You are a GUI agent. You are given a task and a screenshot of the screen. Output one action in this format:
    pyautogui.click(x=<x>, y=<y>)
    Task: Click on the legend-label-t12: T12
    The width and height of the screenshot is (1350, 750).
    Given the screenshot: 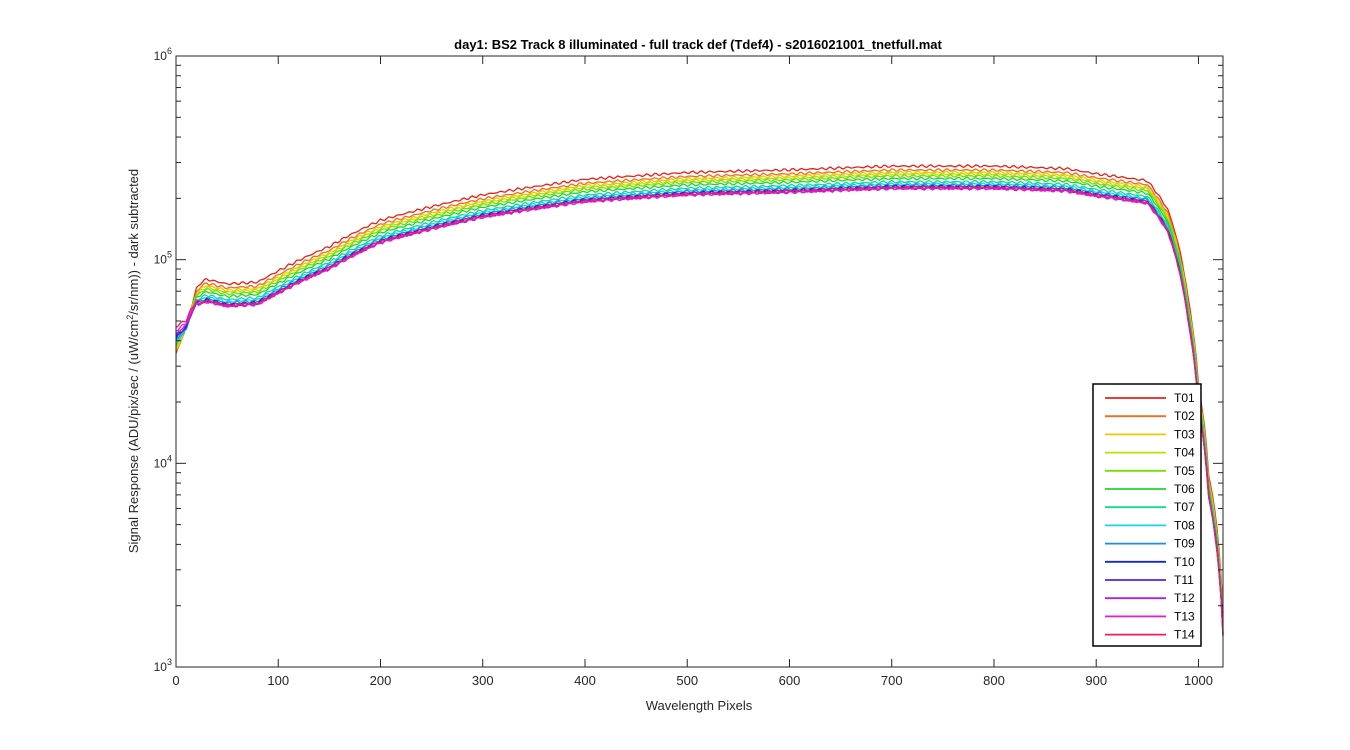 What is the action you would take?
    pyautogui.click(x=1184, y=598)
    